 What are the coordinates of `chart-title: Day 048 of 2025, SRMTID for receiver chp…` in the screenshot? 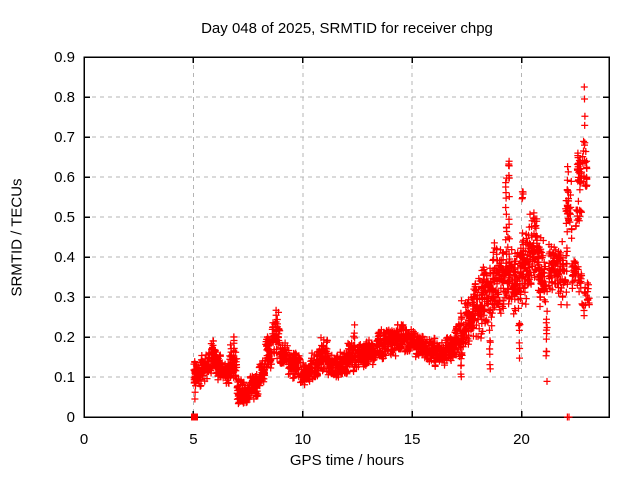 It's located at (347, 28).